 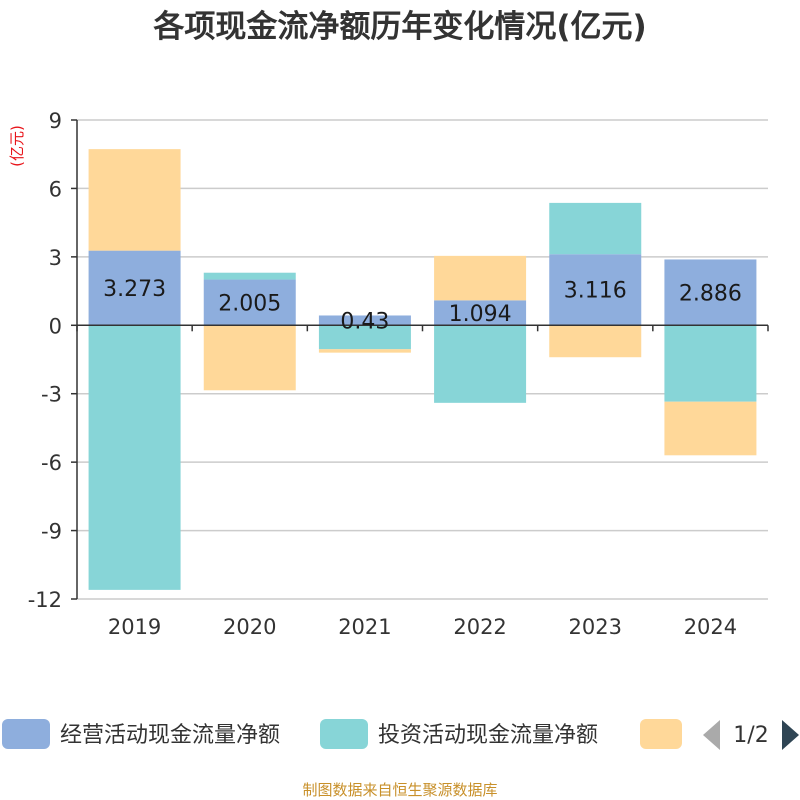 I want to click on y-tick-label: -12, so click(x=45, y=600).